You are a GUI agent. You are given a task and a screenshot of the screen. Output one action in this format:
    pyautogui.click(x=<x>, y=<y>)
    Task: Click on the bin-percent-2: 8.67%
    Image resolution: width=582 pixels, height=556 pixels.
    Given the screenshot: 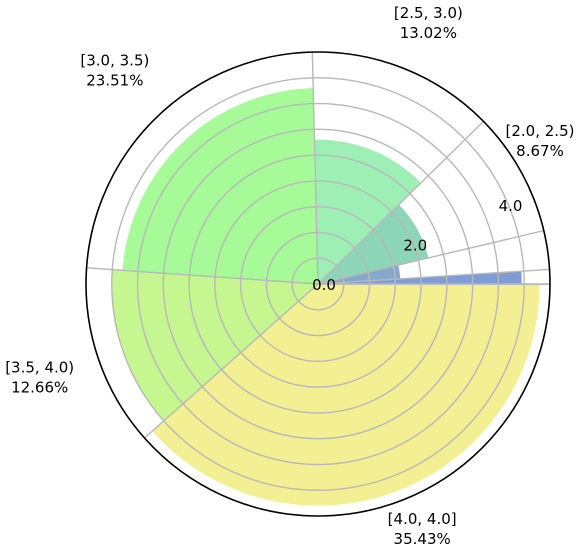 What is the action you would take?
    pyautogui.click(x=540, y=151)
    